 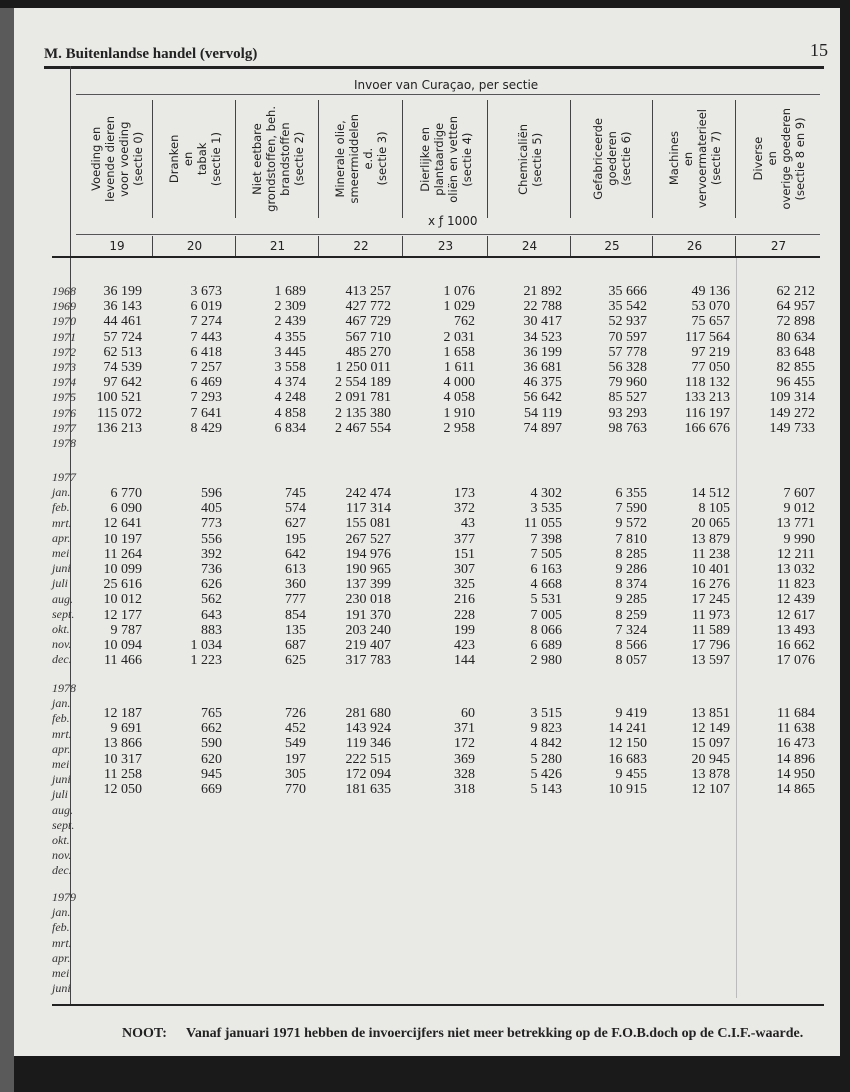 I want to click on cell-col-26: 13 597, so click(x=711, y=661).